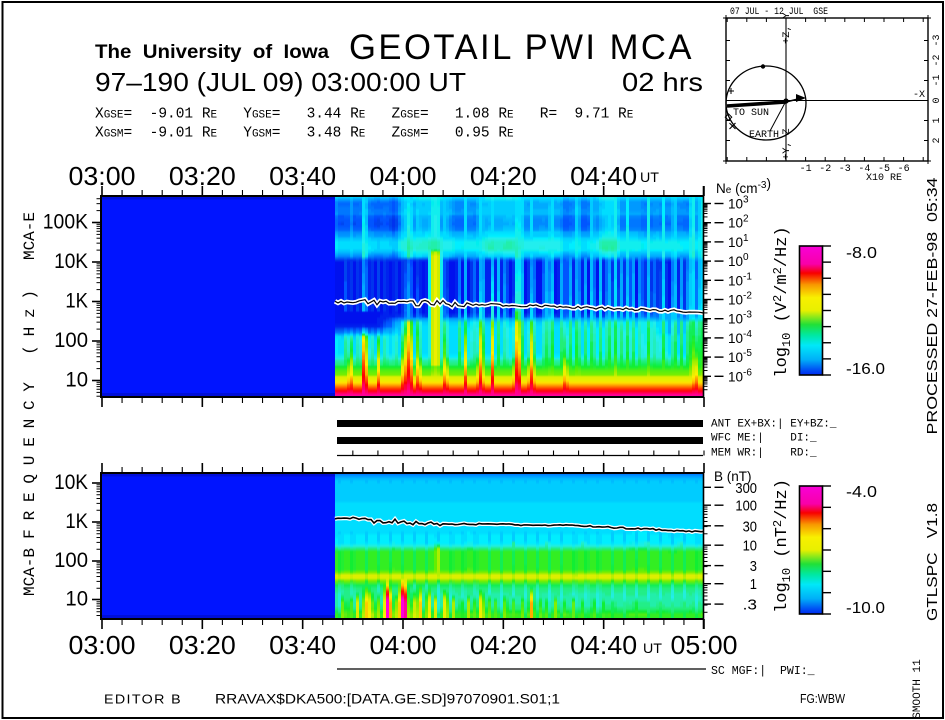 This screenshot has width=945, height=720. What do you see at coordinates (822, 699) in the screenshot?
I see `svg-text: FG:WBW` at bounding box center [822, 699].